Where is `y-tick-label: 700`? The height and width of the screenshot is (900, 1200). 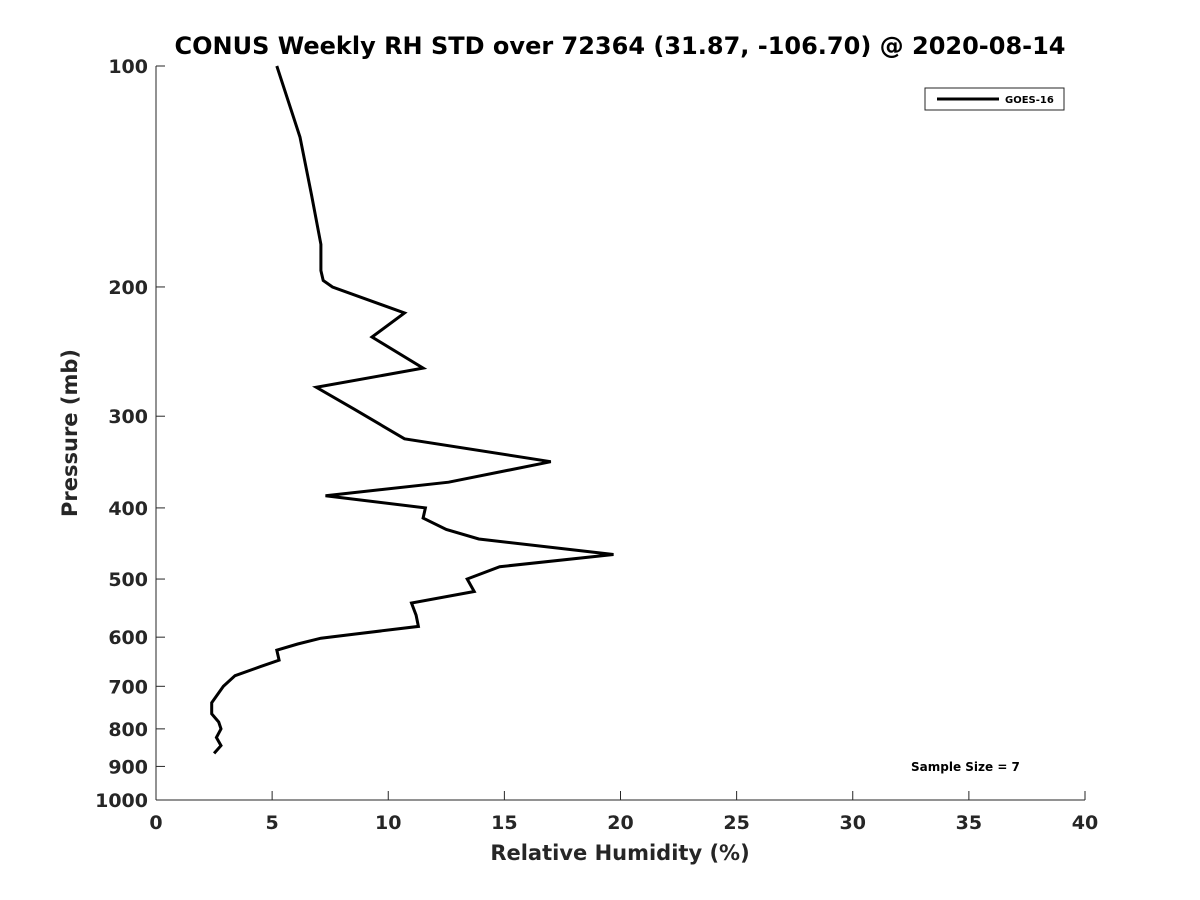
y-tick-label: 700 is located at coordinates (128, 687).